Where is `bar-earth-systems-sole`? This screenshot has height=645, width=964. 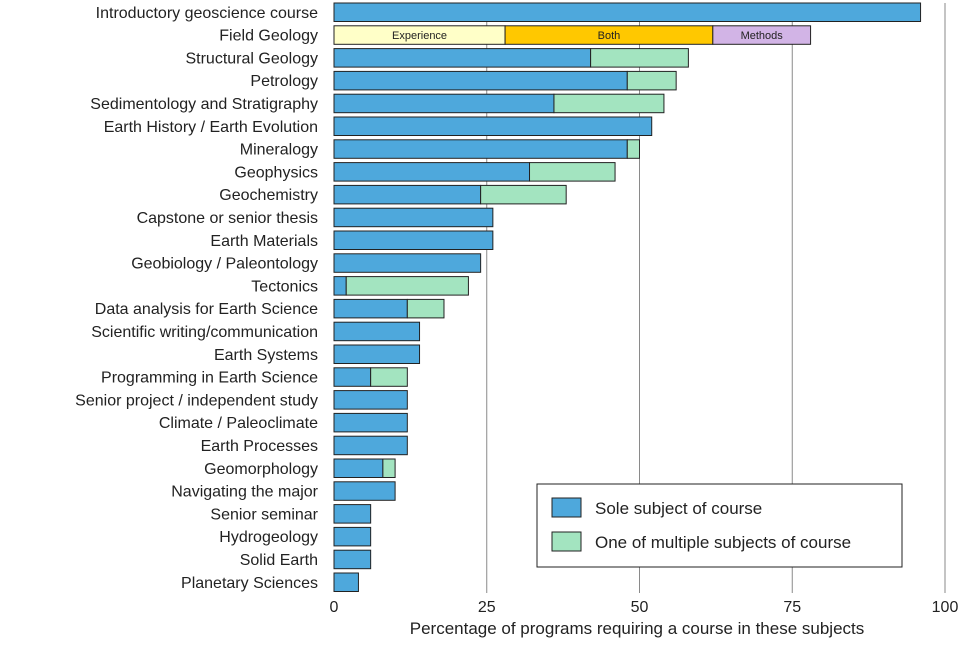 bar-earth-systems-sole is located at coordinates (377, 354).